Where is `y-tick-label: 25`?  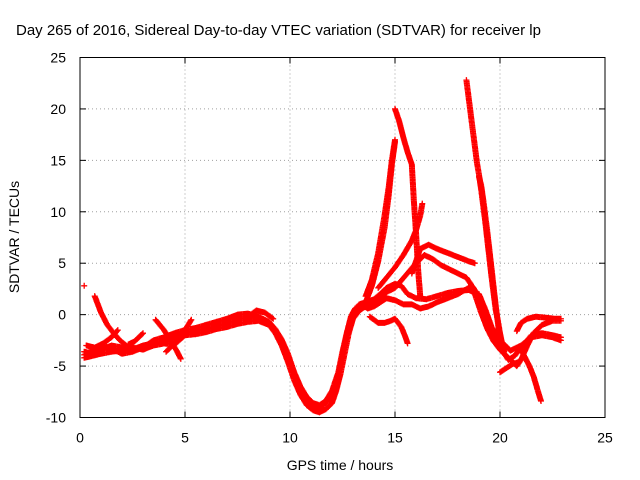 y-tick-label: 25 is located at coordinates (58, 58).